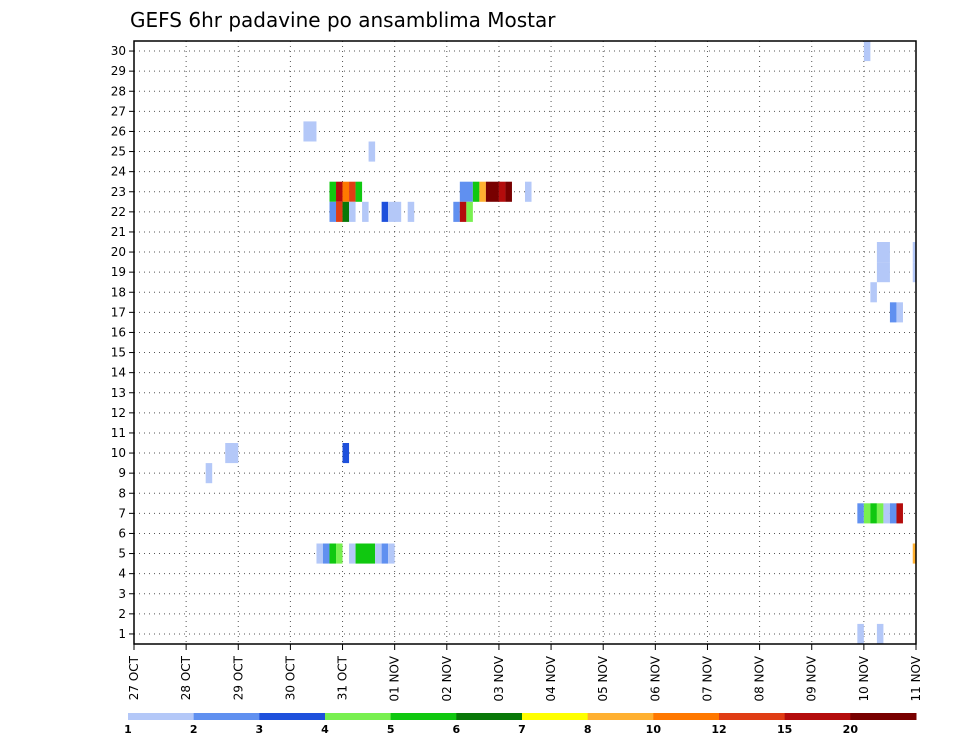 This screenshot has height=742, width=960. Describe the element at coordinates (122, 574) in the screenshot. I see `y-tick-label: 4` at that location.